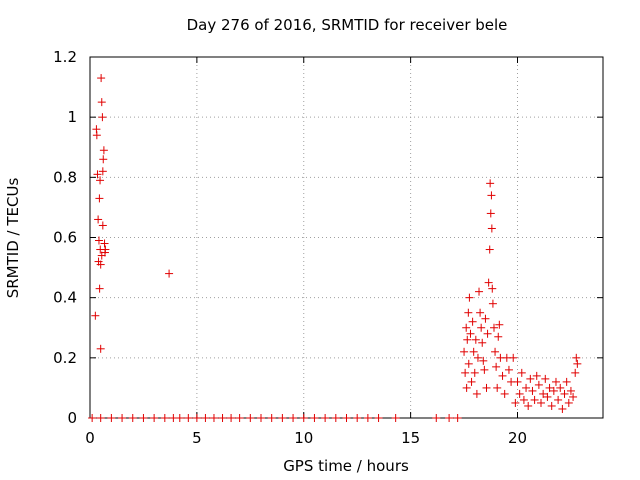 The width and height of the screenshot is (640, 480). Describe the element at coordinates (303, 438) in the screenshot. I see `x-tick-label: 10` at that location.